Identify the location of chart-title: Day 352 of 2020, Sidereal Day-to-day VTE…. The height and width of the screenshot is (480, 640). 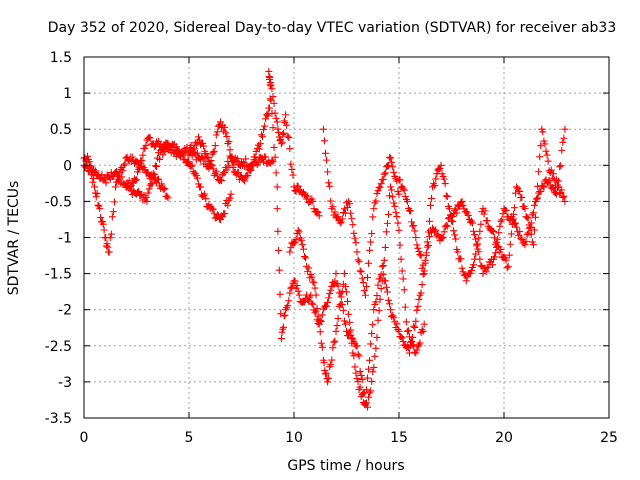
(332, 28).